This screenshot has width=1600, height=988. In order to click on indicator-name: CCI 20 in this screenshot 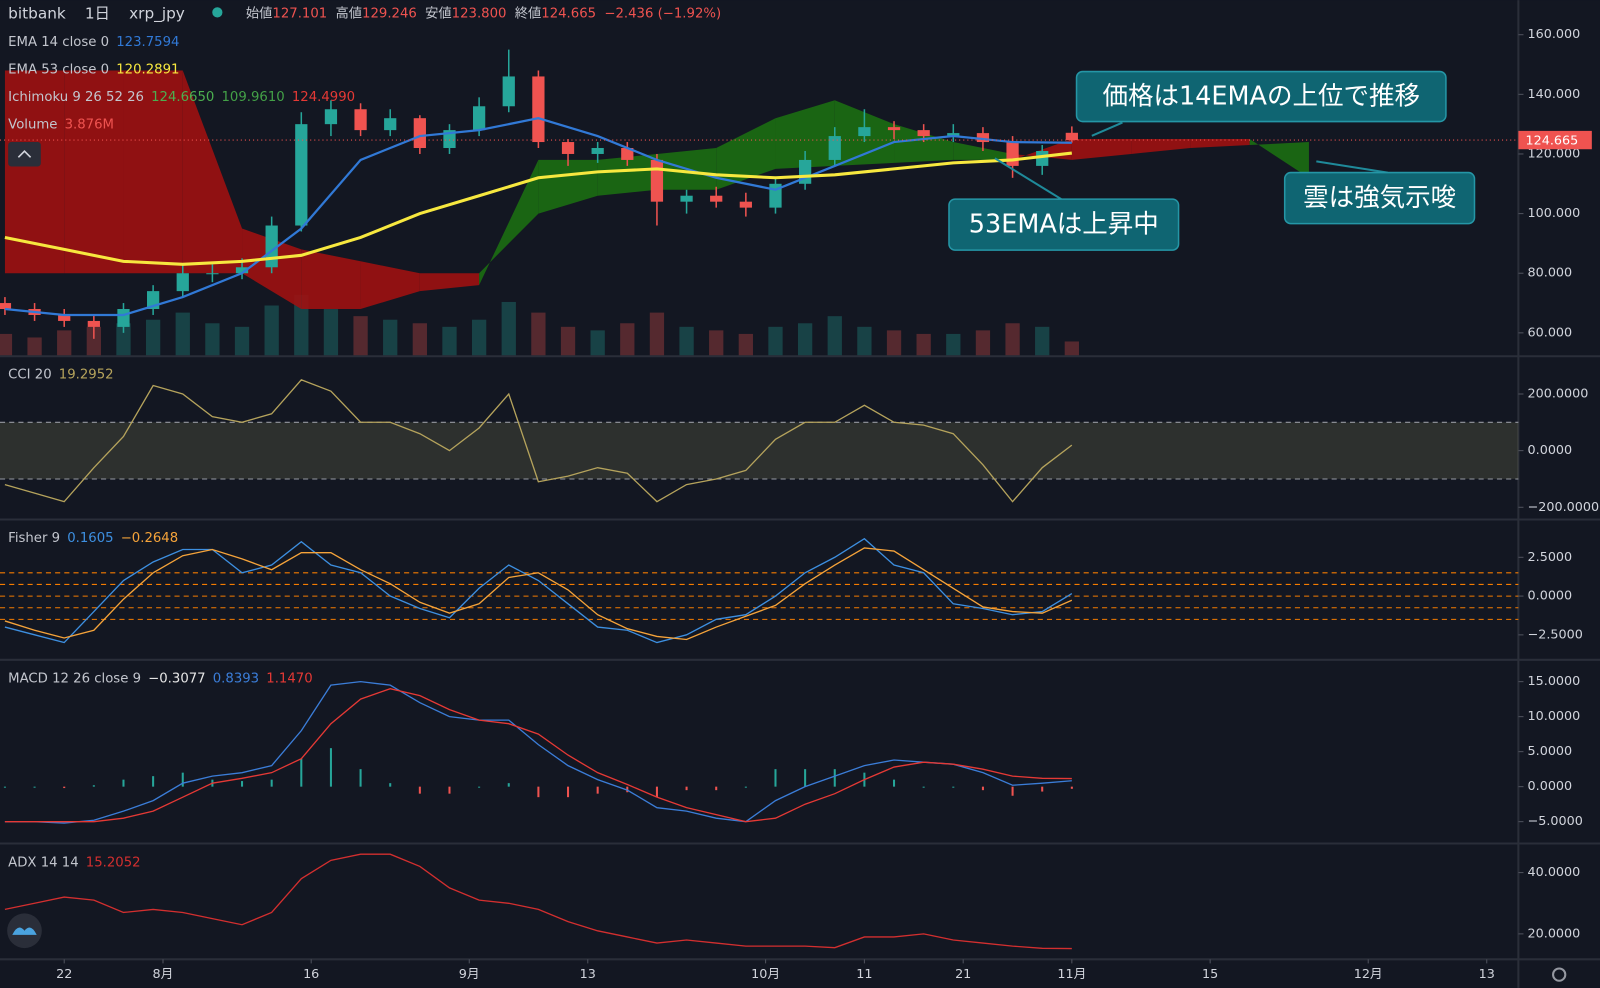, I will do `click(29, 375)`.